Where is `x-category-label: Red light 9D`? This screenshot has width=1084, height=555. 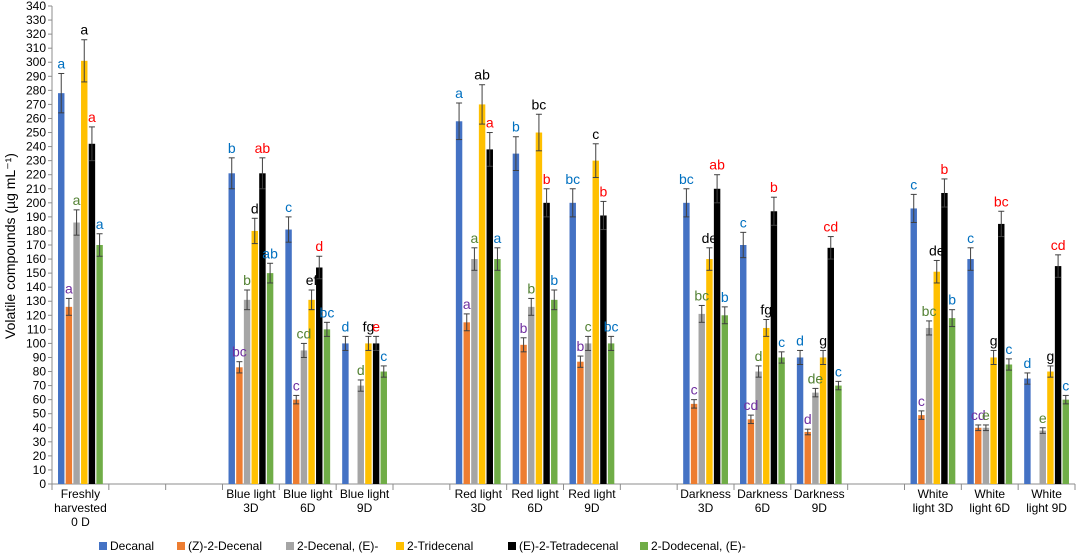 x-category-label: Red light 9D is located at coordinates (592, 501).